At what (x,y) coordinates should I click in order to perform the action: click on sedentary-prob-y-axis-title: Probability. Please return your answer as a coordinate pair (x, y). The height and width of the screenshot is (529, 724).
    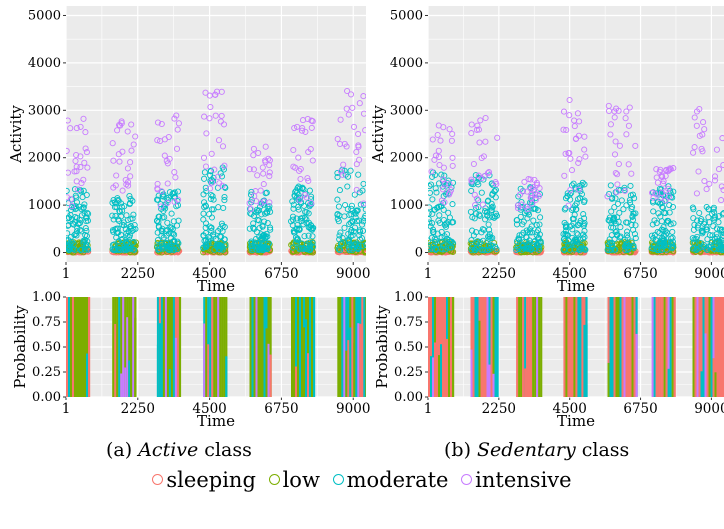
    Looking at the image, I should click on (382, 347).